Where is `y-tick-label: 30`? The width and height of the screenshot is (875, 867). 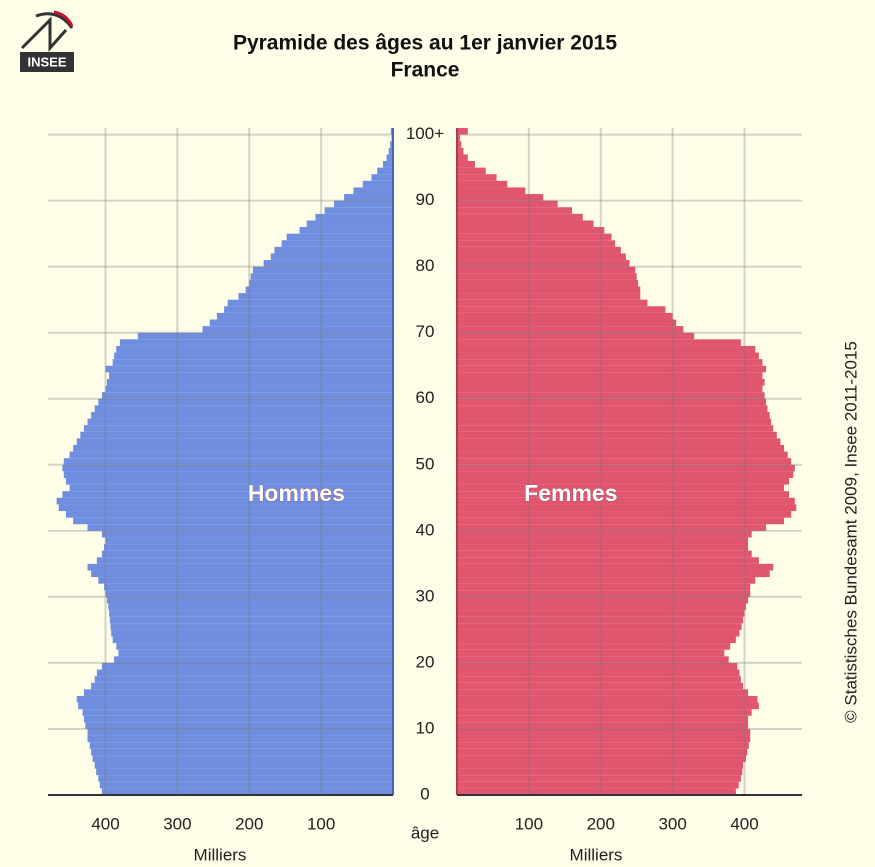
y-tick-label: 30 is located at coordinates (425, 595).